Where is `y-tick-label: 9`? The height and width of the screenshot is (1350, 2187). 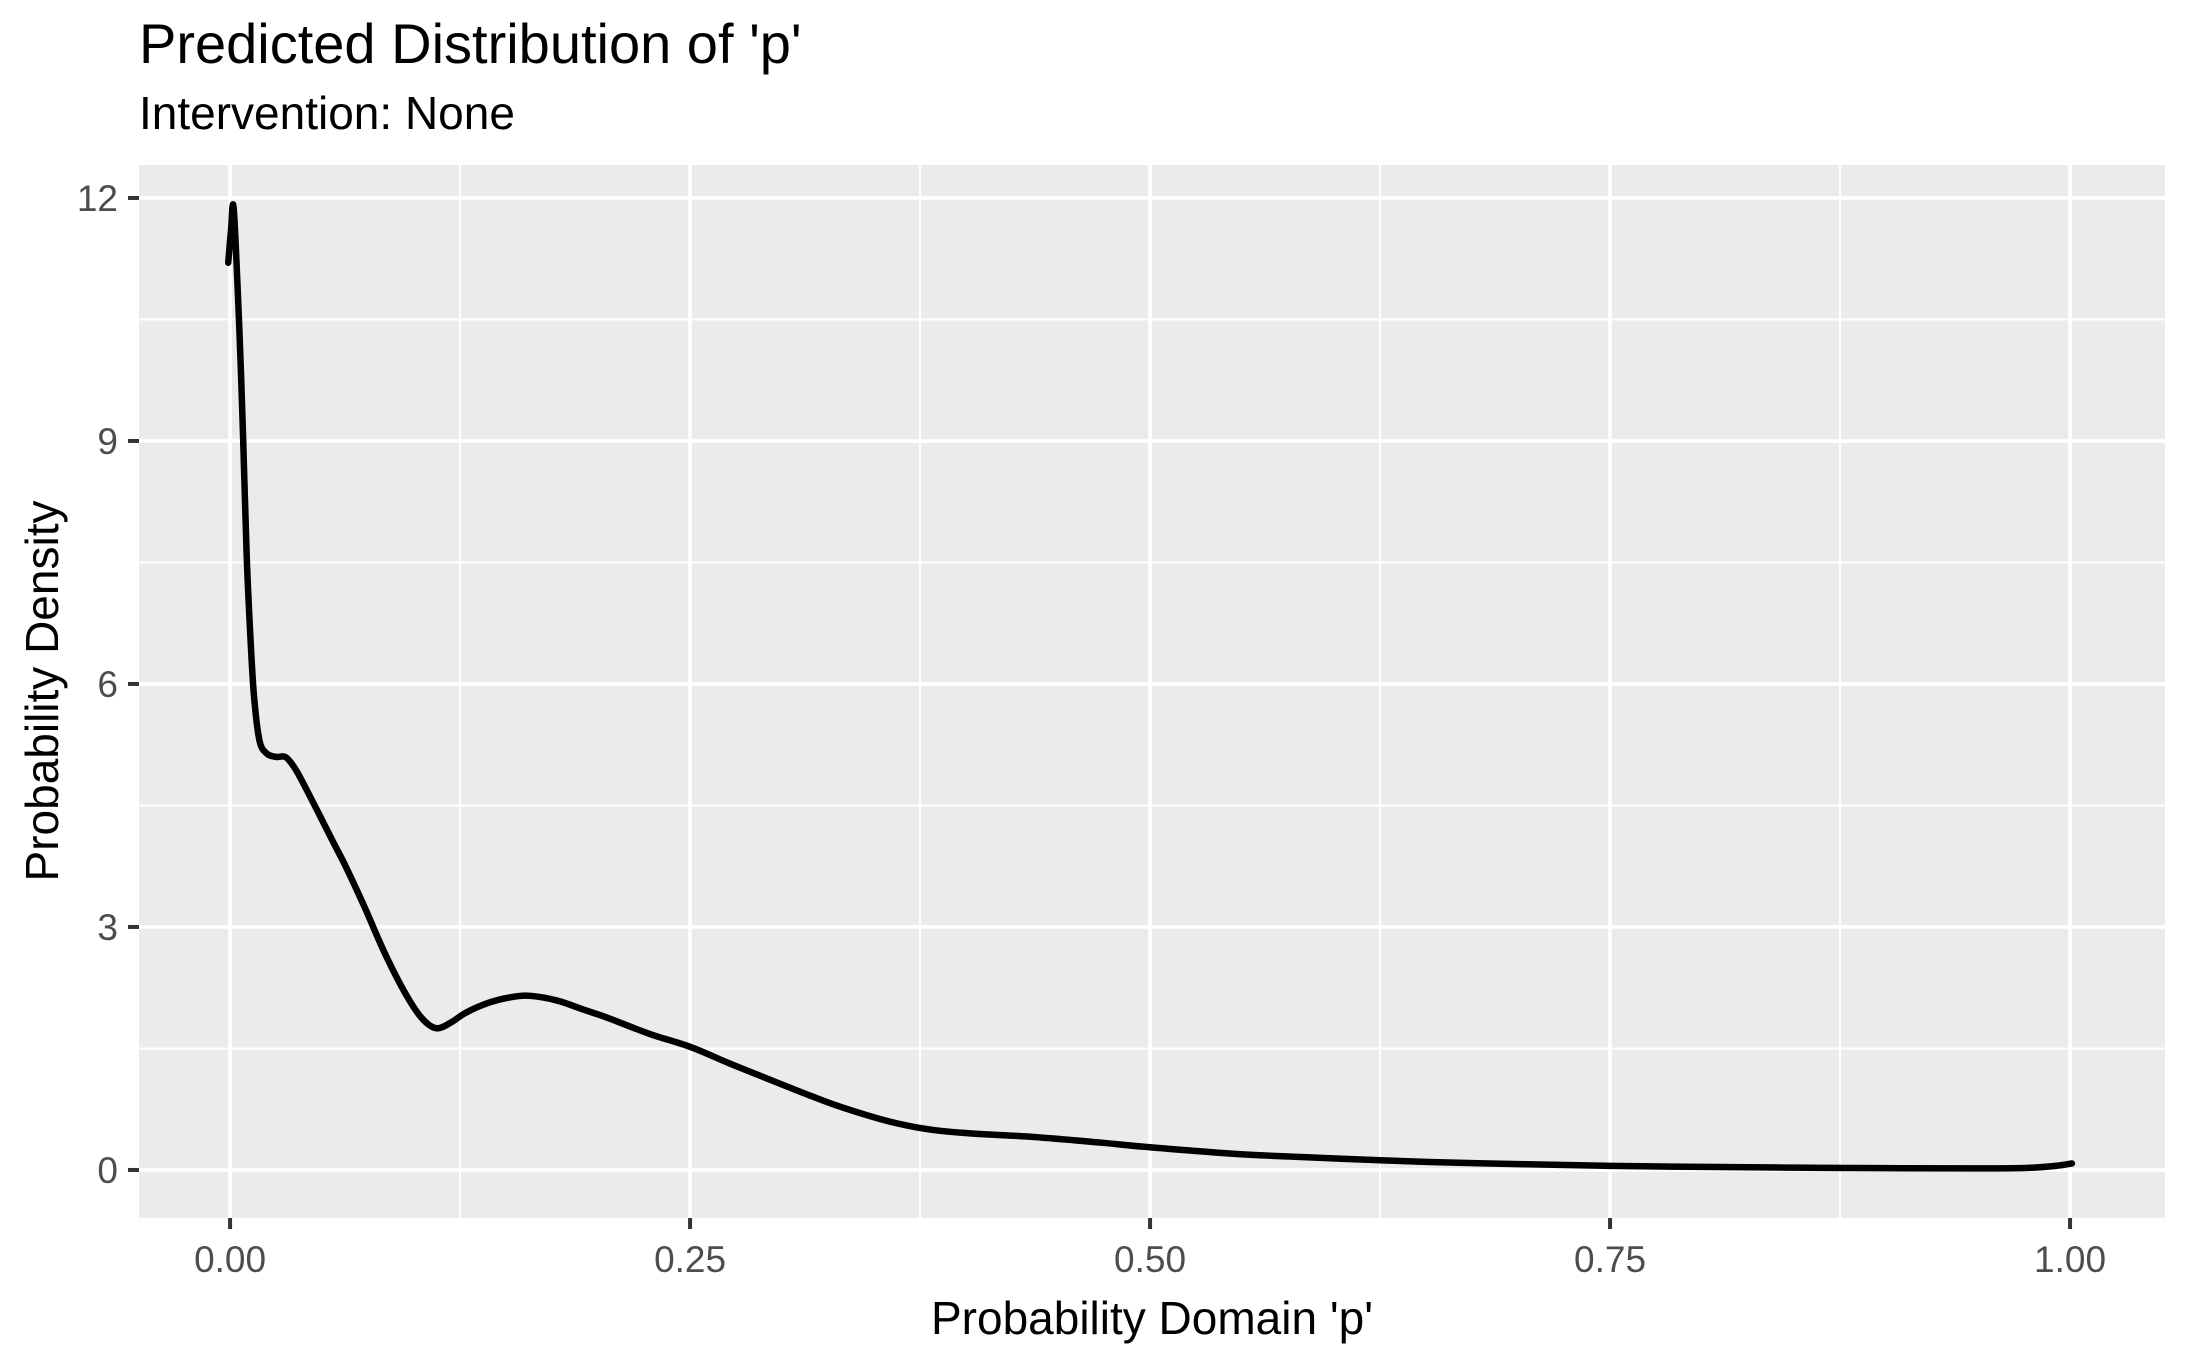 y-tick-label: 9 is located at coordinates (107, 441).